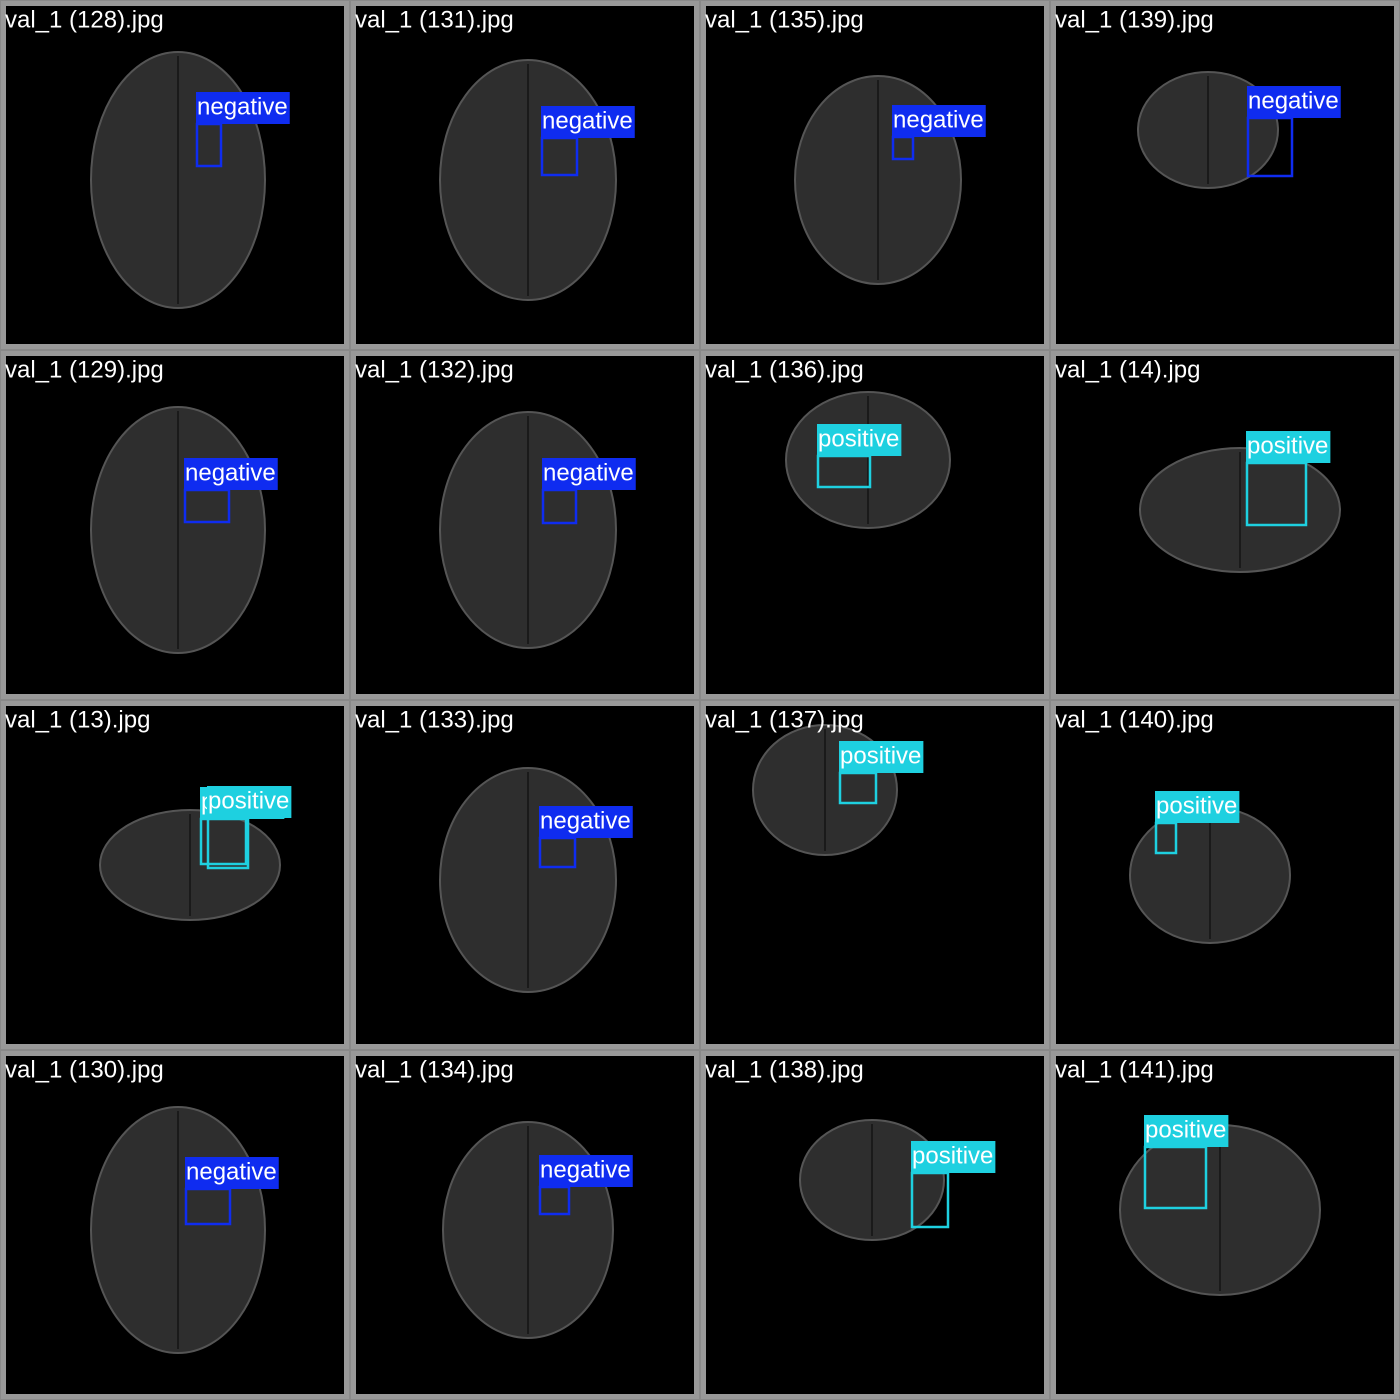  What do you see at coordinates (1225, 1225) in the screenshot?
I see `tile: val_1 (141).jpg positive` at bounding box center [1225, 1225].